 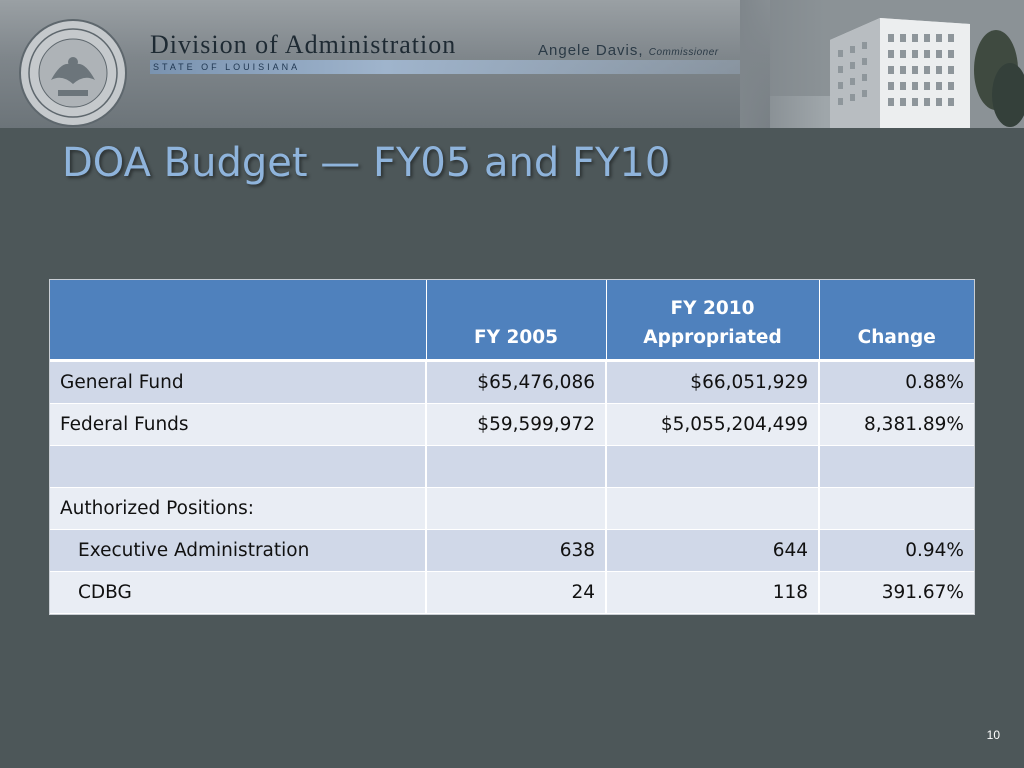 What do you see at coordinates (713, 321) in the screenshot?
I see `header-fy2010: FY 2010 Appropriated` at bounding box center [713, 321].